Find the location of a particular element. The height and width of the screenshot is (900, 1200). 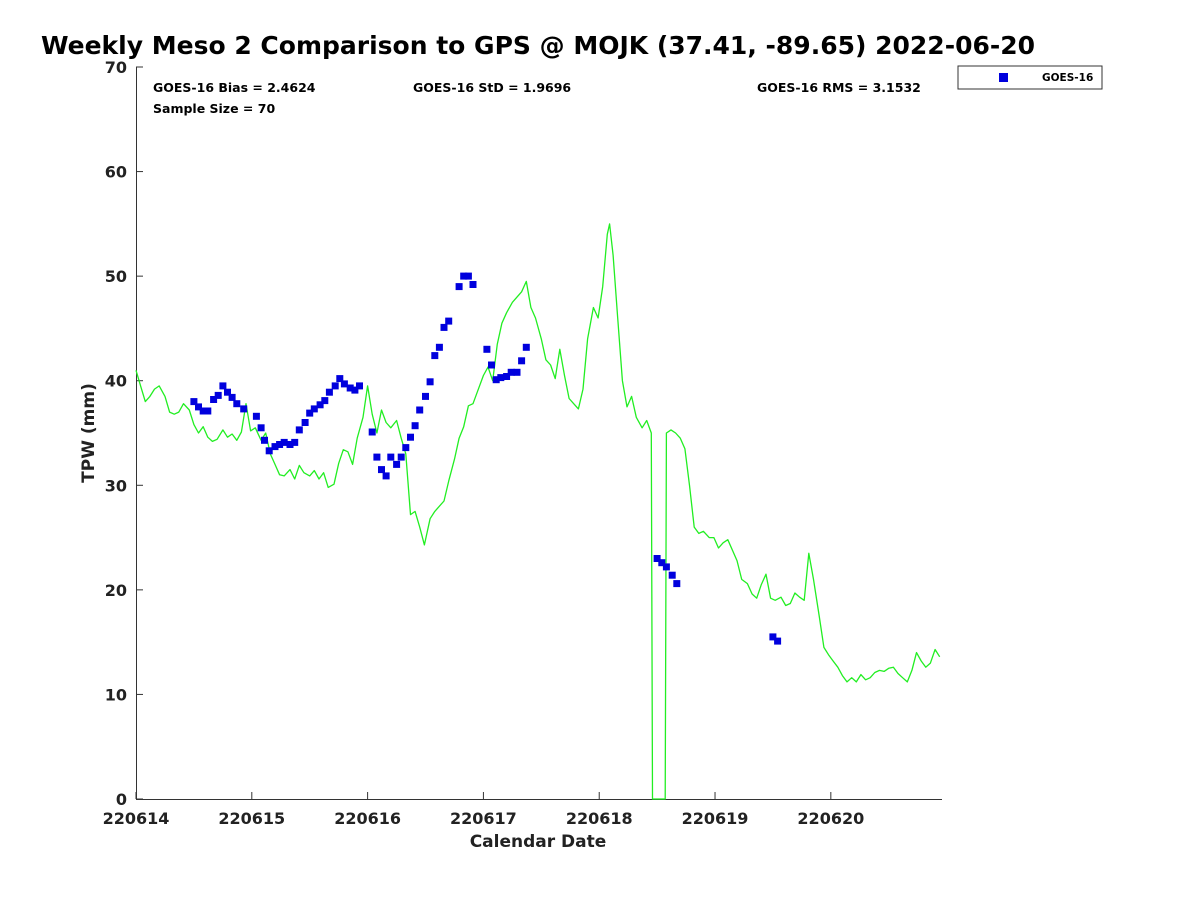

y-tick-label: 60 is located at coordinates (116, 172).